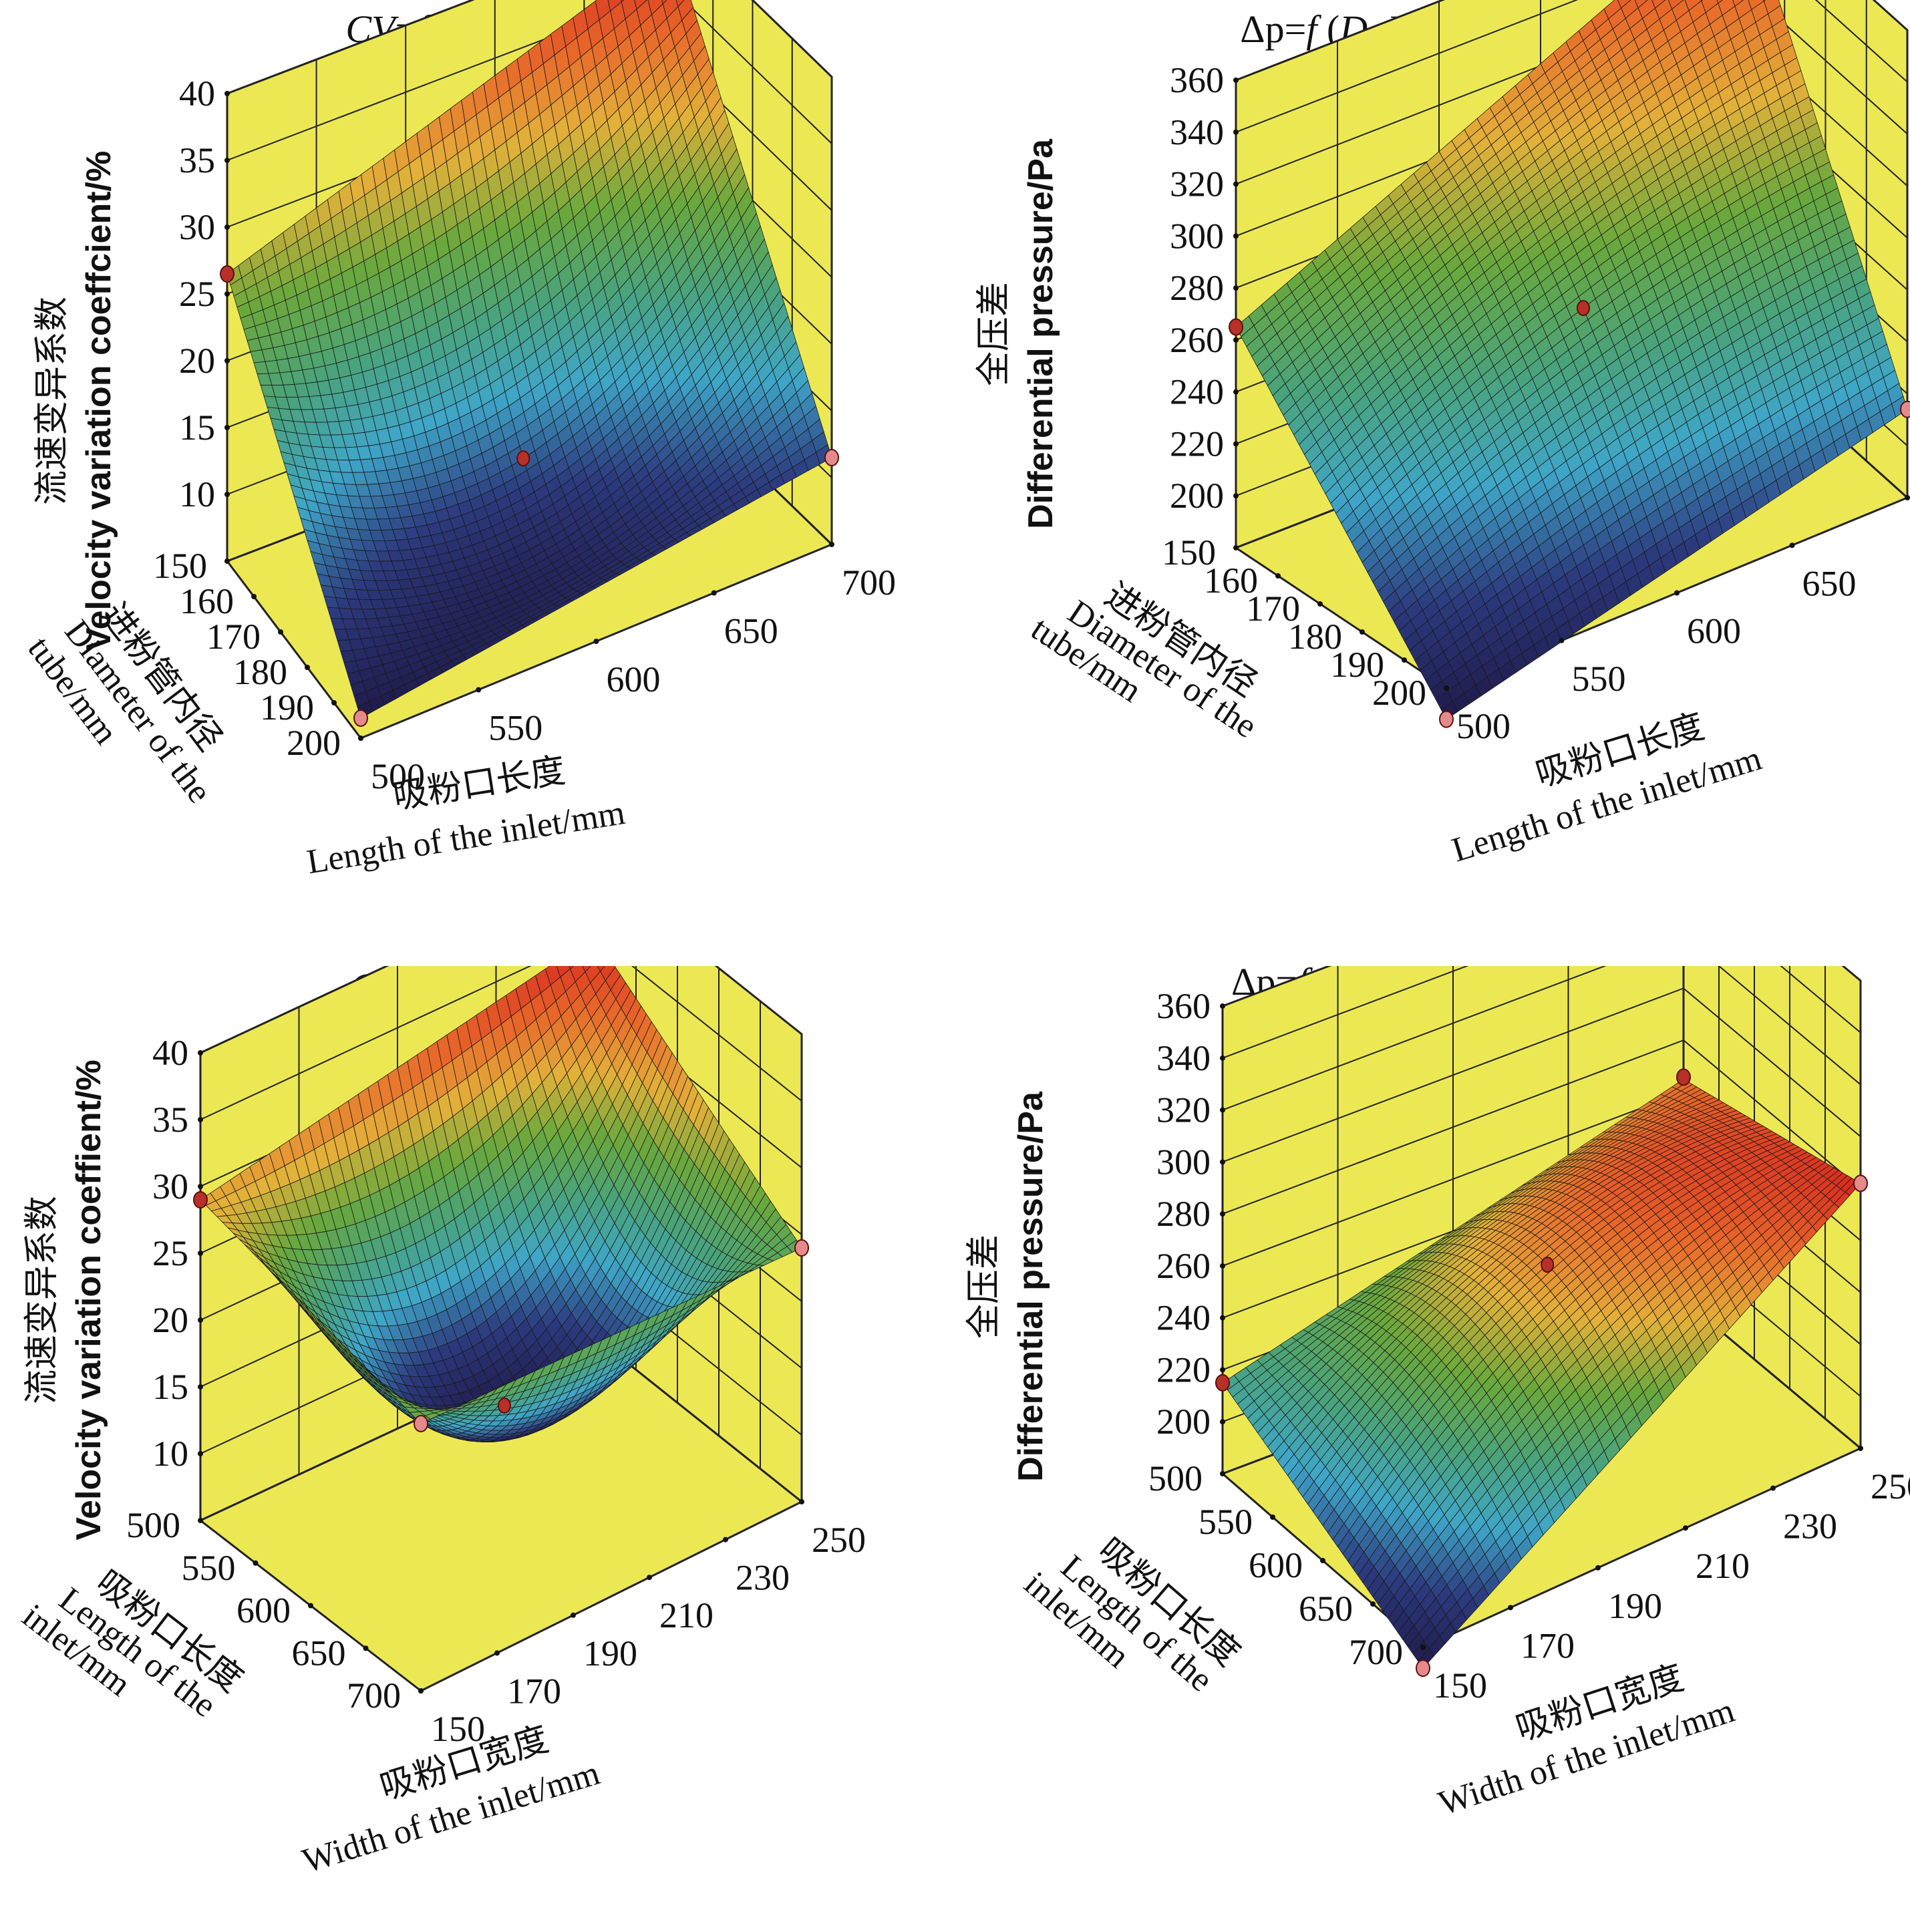  What do you see at coordinates (98, 401) in the screenshot?
I see `z-axis-label-en: Velocity variation coeffcient/%` at bounding box center [98, 401].